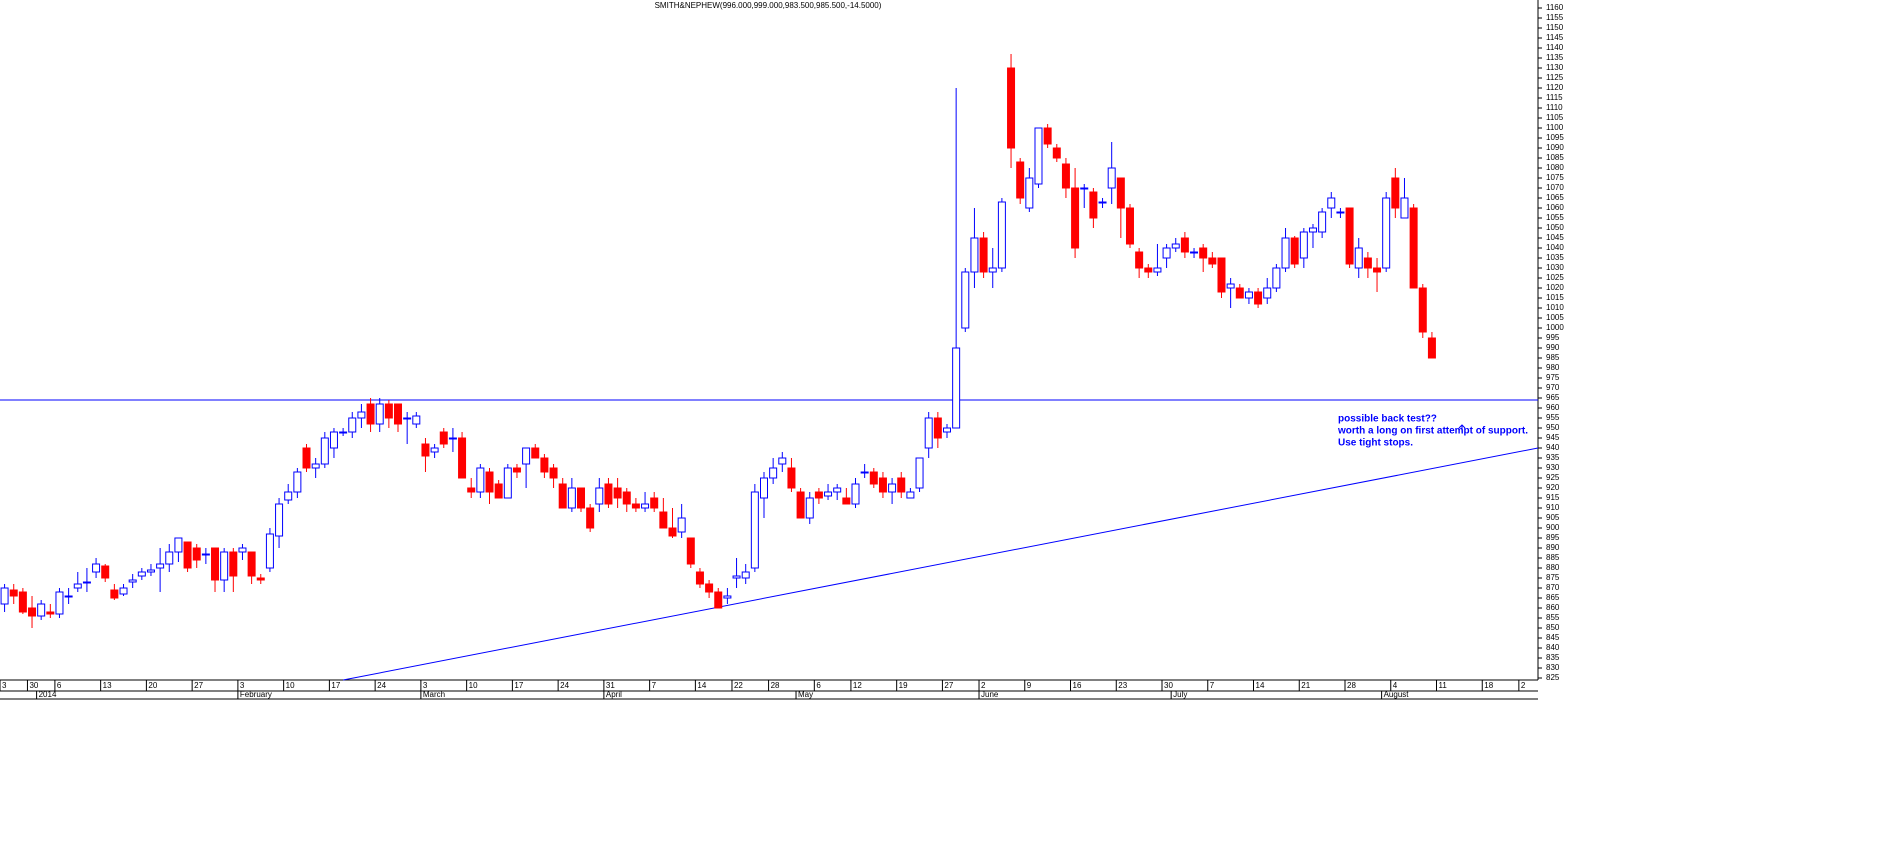 Image resolution: width=1881 pixels, height=843 pixels. Describe the element at coordinates (1553, 587) in the screenshot. I see `y-tick-label: 870` at that location.